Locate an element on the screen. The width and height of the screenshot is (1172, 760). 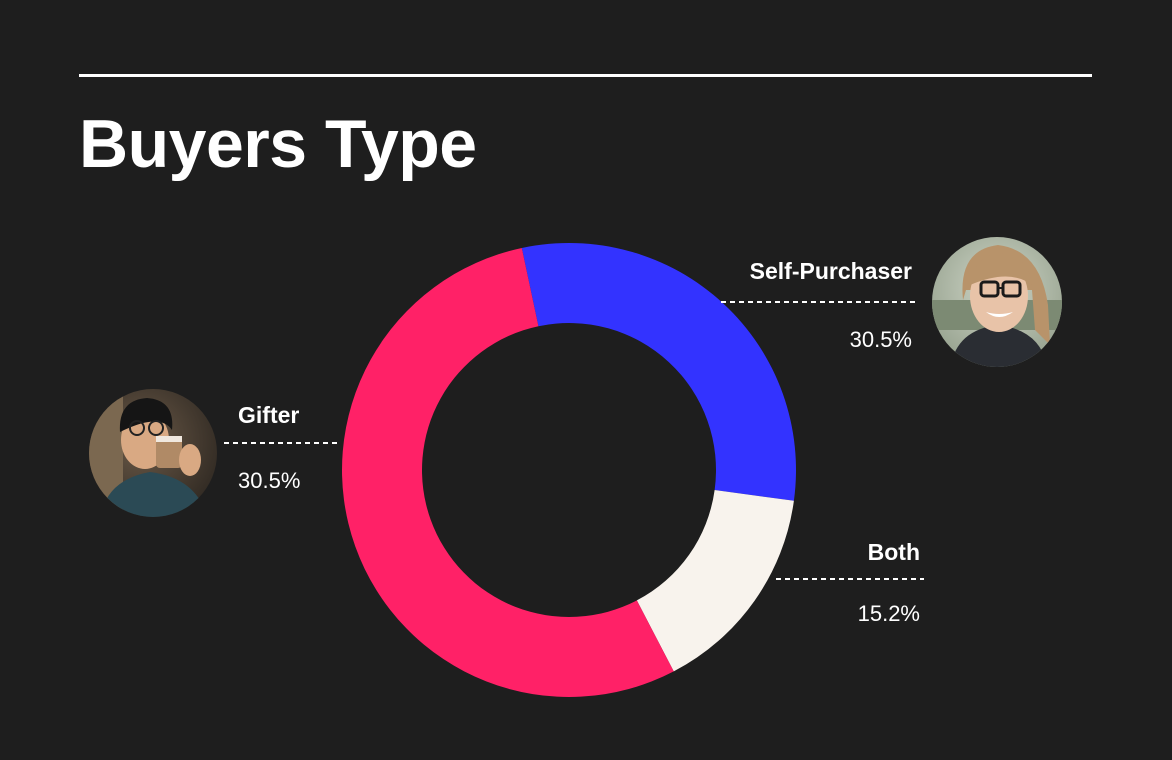
annotation-gifter: Gifter 30.5% is located at coordinates (281, 447).